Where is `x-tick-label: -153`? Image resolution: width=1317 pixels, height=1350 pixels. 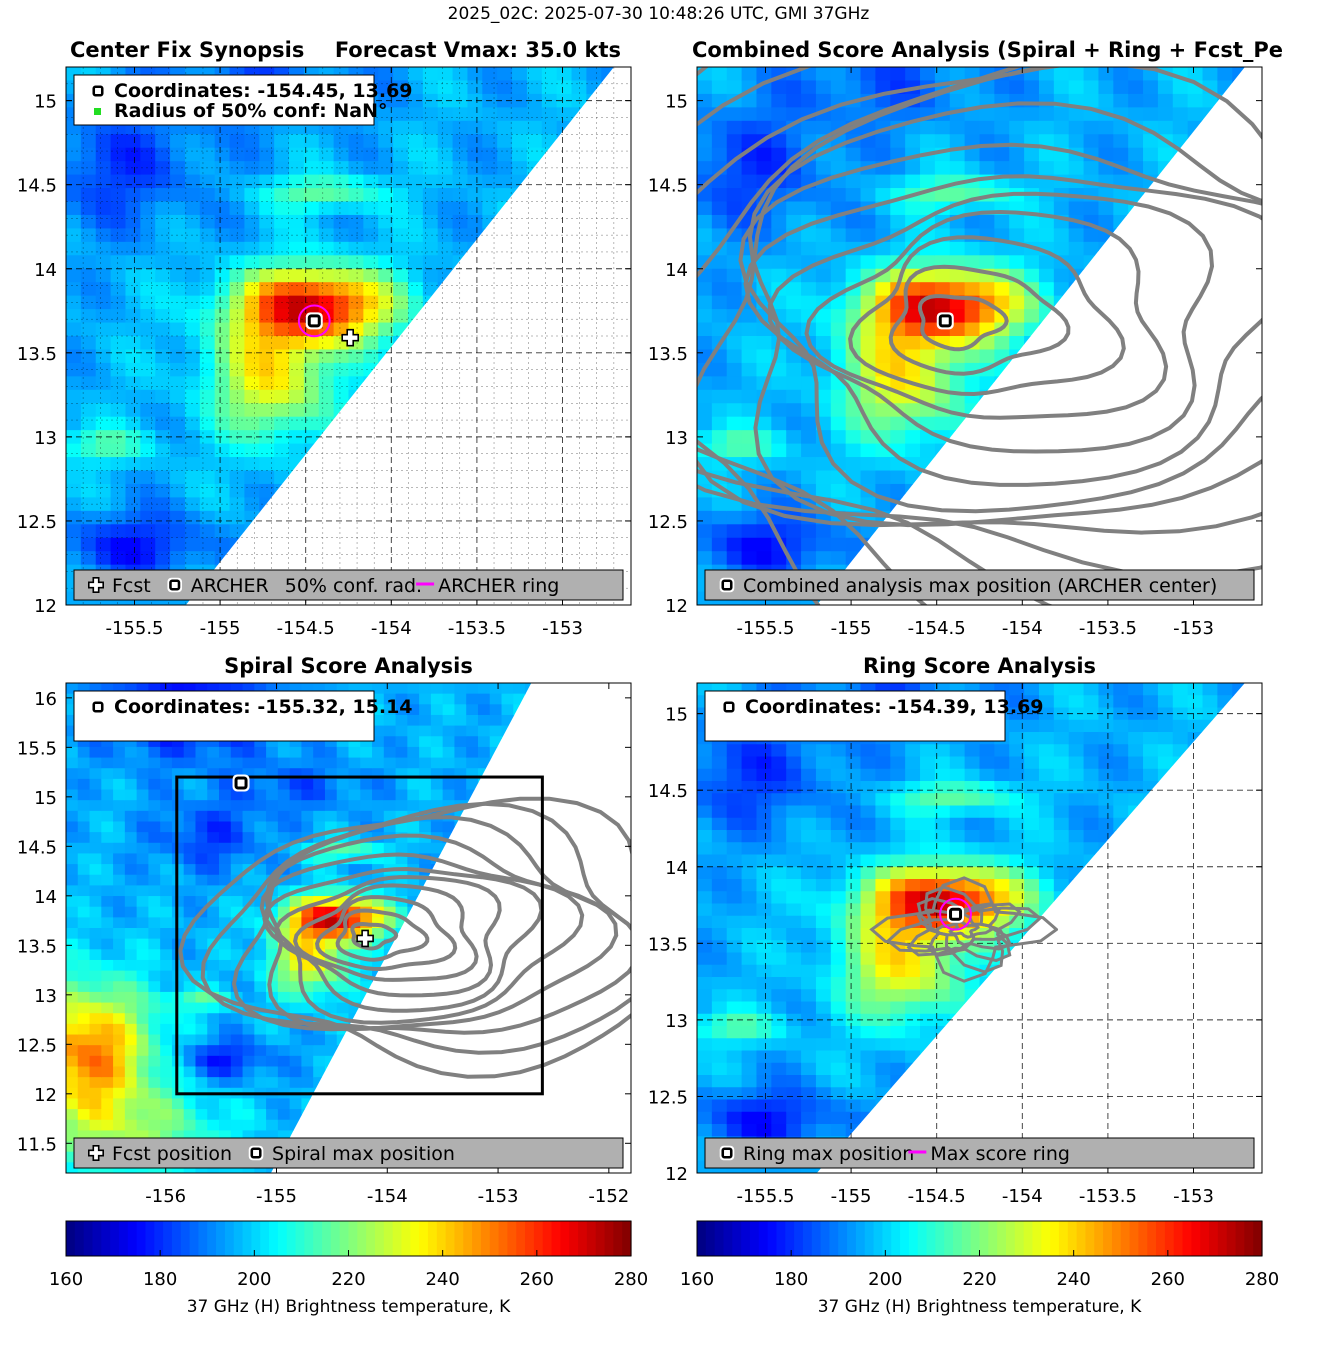 x-tick-label: -153 is located at coordinates (1193, 628).